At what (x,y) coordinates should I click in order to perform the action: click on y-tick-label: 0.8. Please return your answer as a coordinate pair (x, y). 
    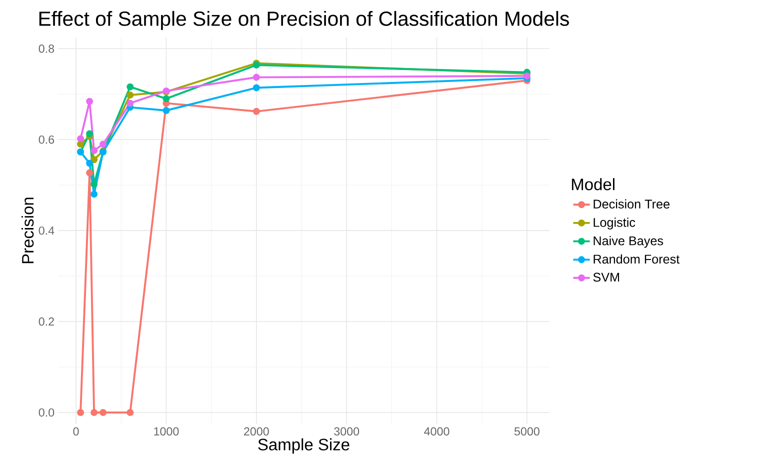
    Looking at the image, I should click on (46, 48).